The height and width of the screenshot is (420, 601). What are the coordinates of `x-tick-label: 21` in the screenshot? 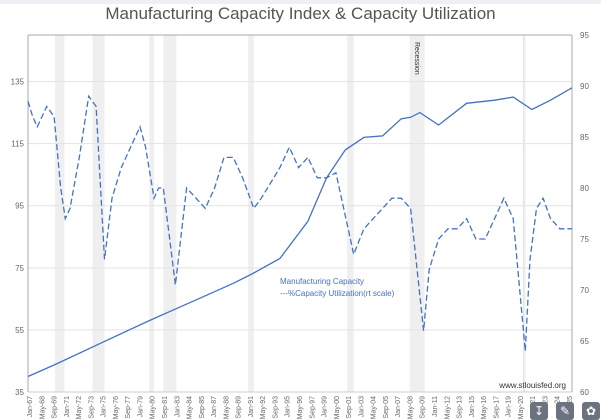 It's located at (533, 400).